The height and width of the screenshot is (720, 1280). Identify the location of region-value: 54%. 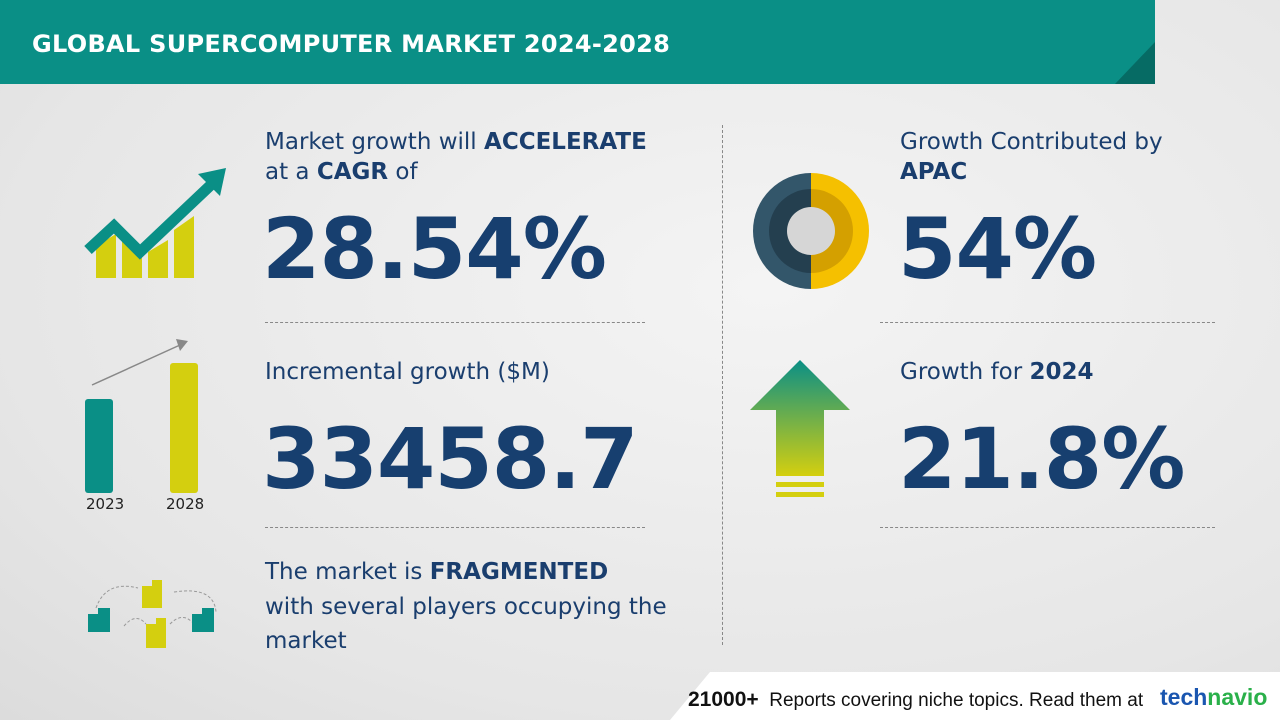
(997, 249).